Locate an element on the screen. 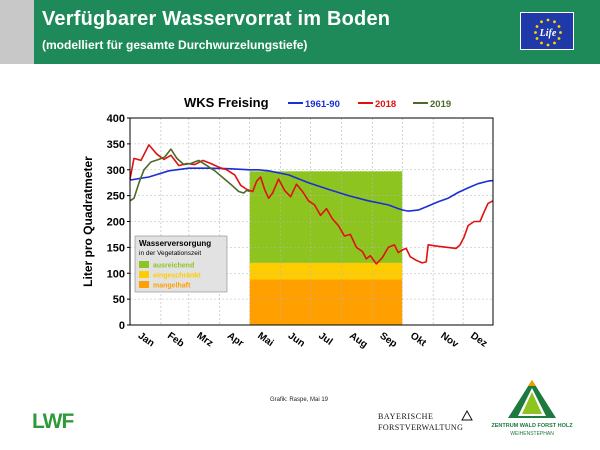 The height and width of the screenshot is (450, 600). bayerische-forstverwaltung-logo: BAYERISCHE FORSTVERWALTUNG is located at coordinates (426, 423).